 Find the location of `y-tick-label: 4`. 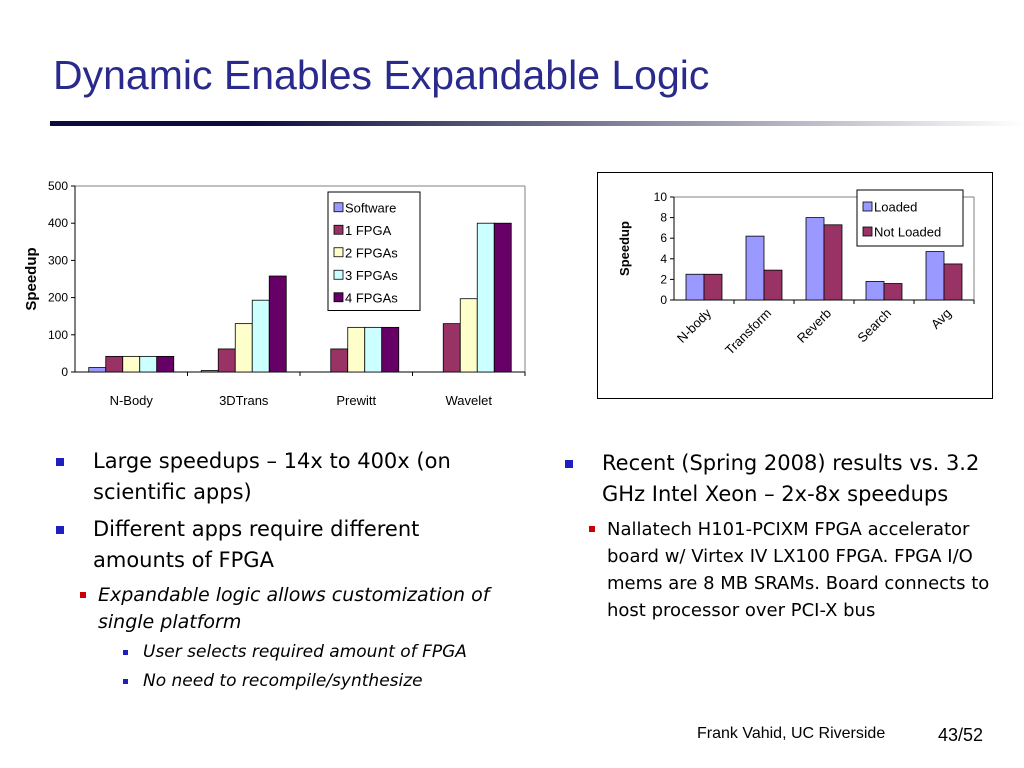

y-tick-label: 4 is located at coordinates (663, 259).